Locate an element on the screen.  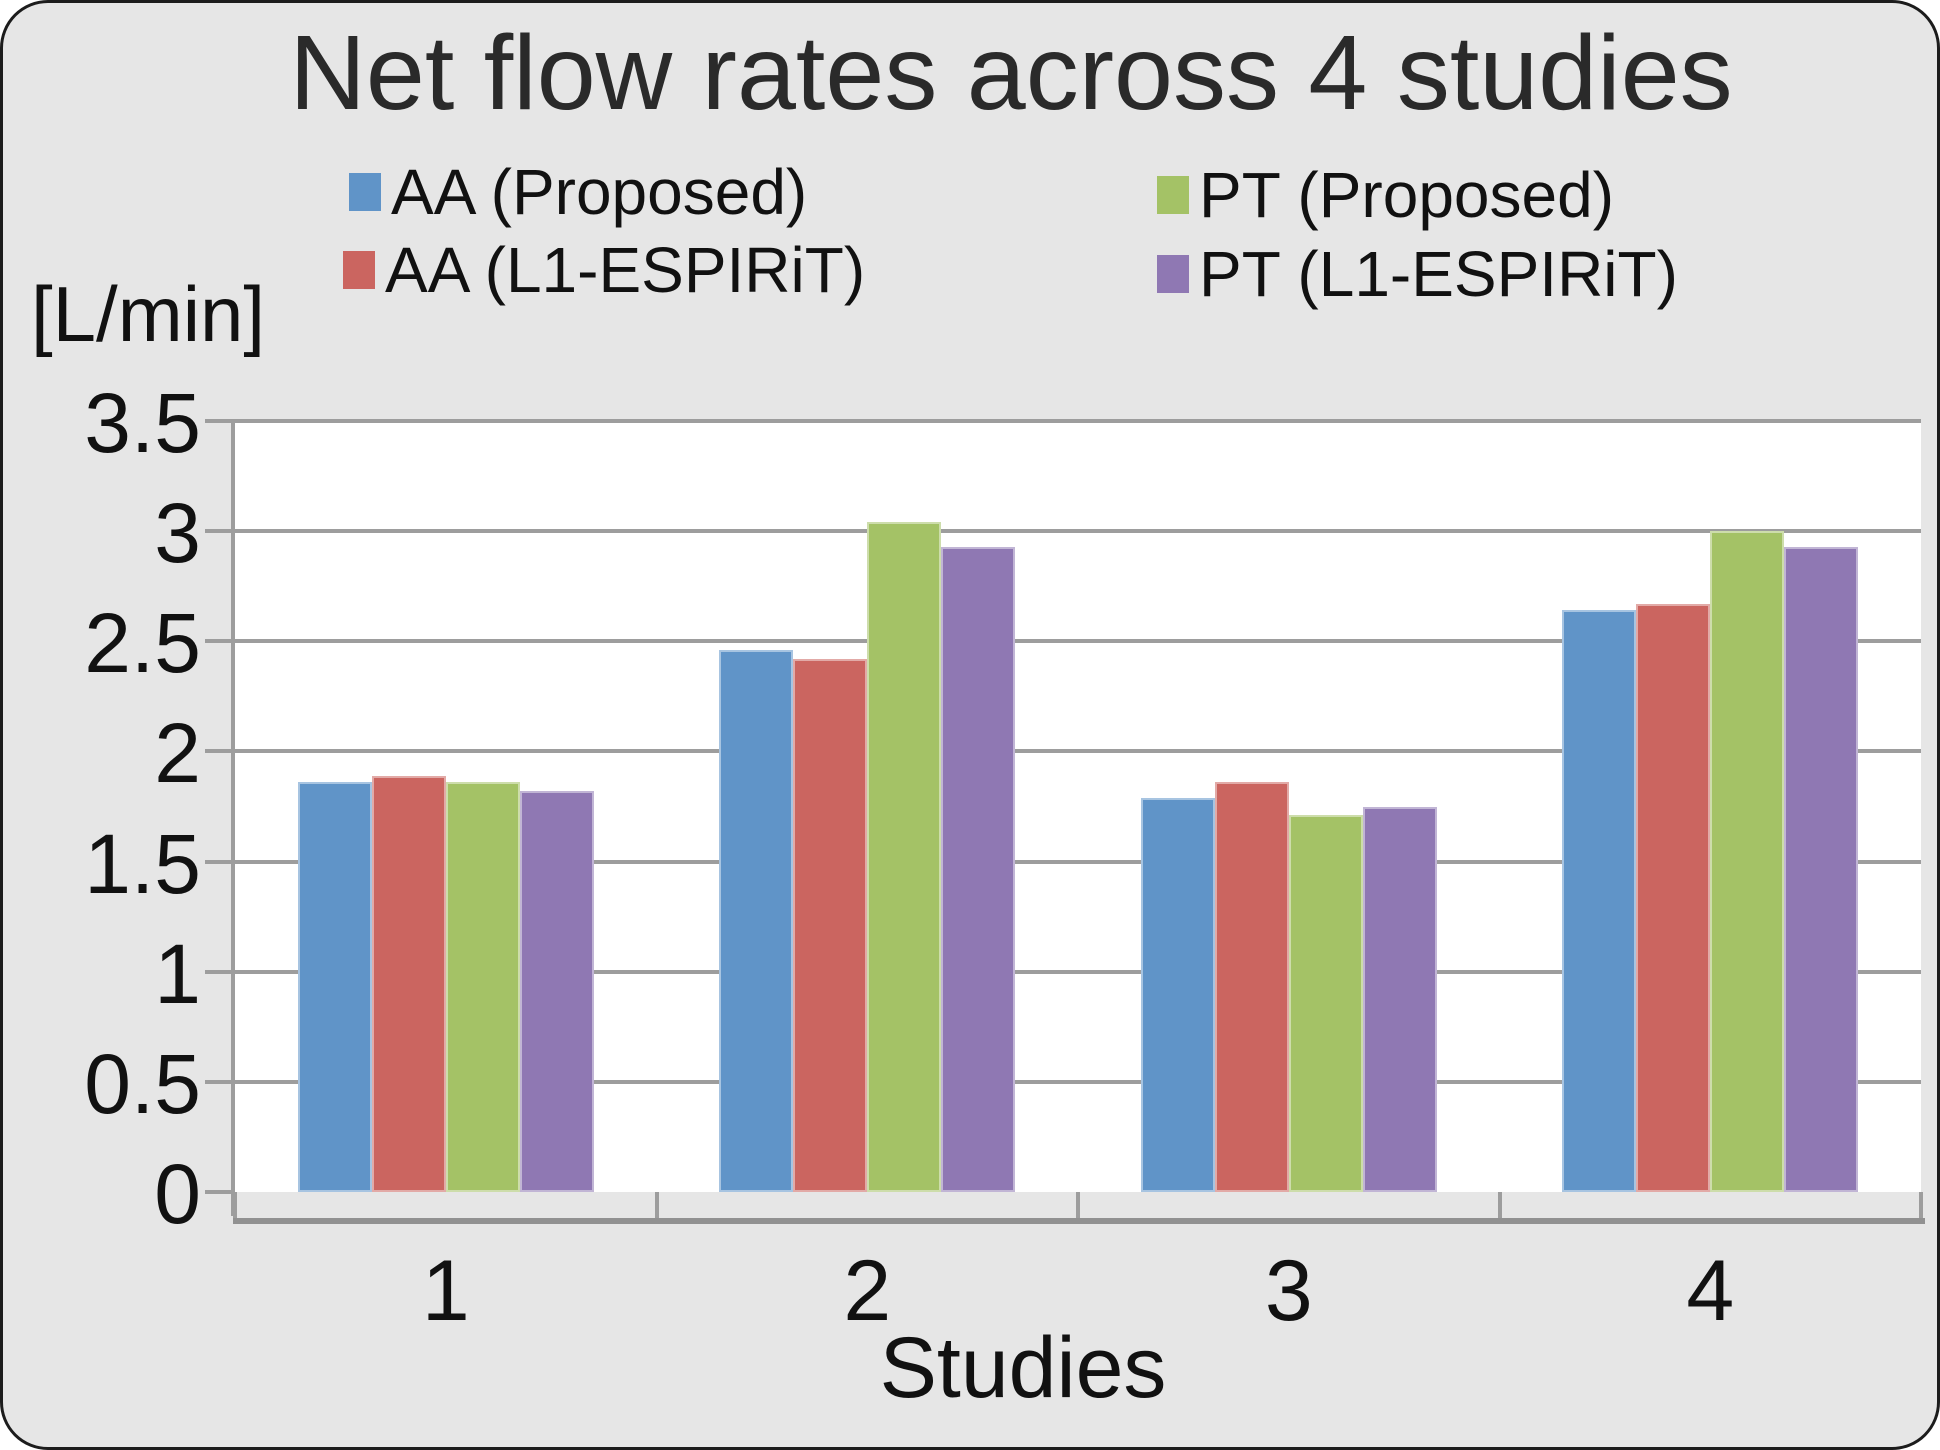
legend-swatch-pt-l1espirit is located at coordinates (1173, 274).